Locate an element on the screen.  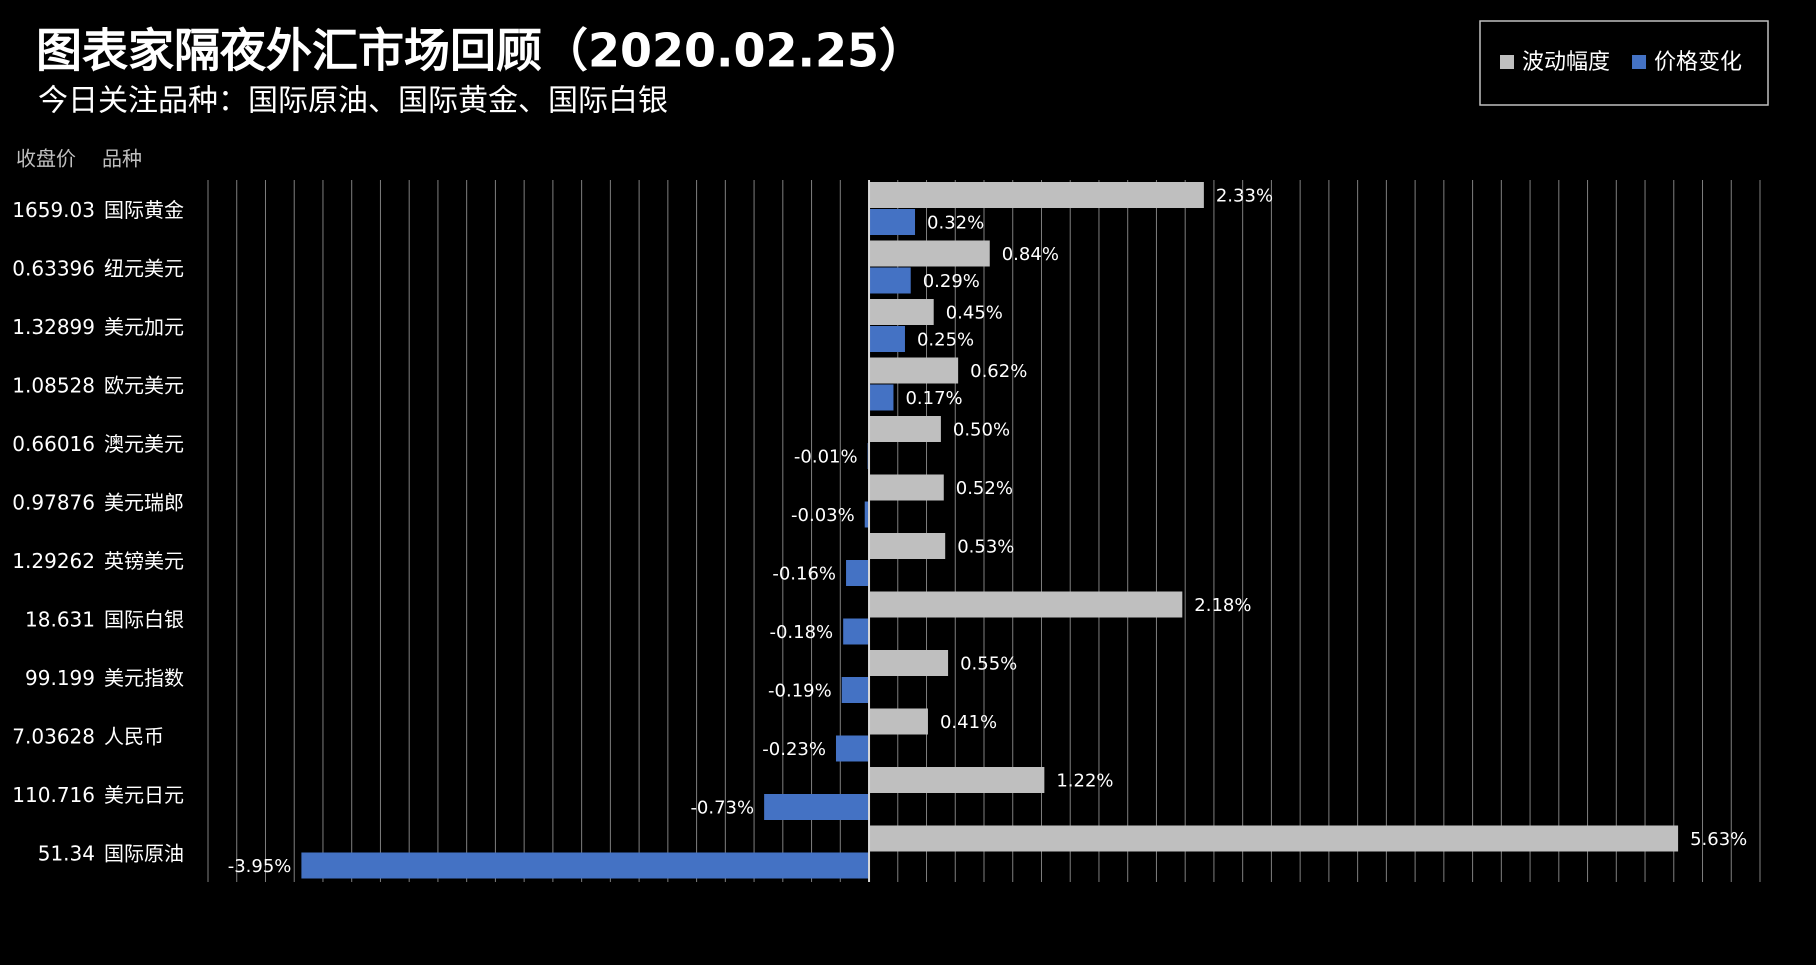
close-price: 0.66016 is located at coordinates (53, 444).